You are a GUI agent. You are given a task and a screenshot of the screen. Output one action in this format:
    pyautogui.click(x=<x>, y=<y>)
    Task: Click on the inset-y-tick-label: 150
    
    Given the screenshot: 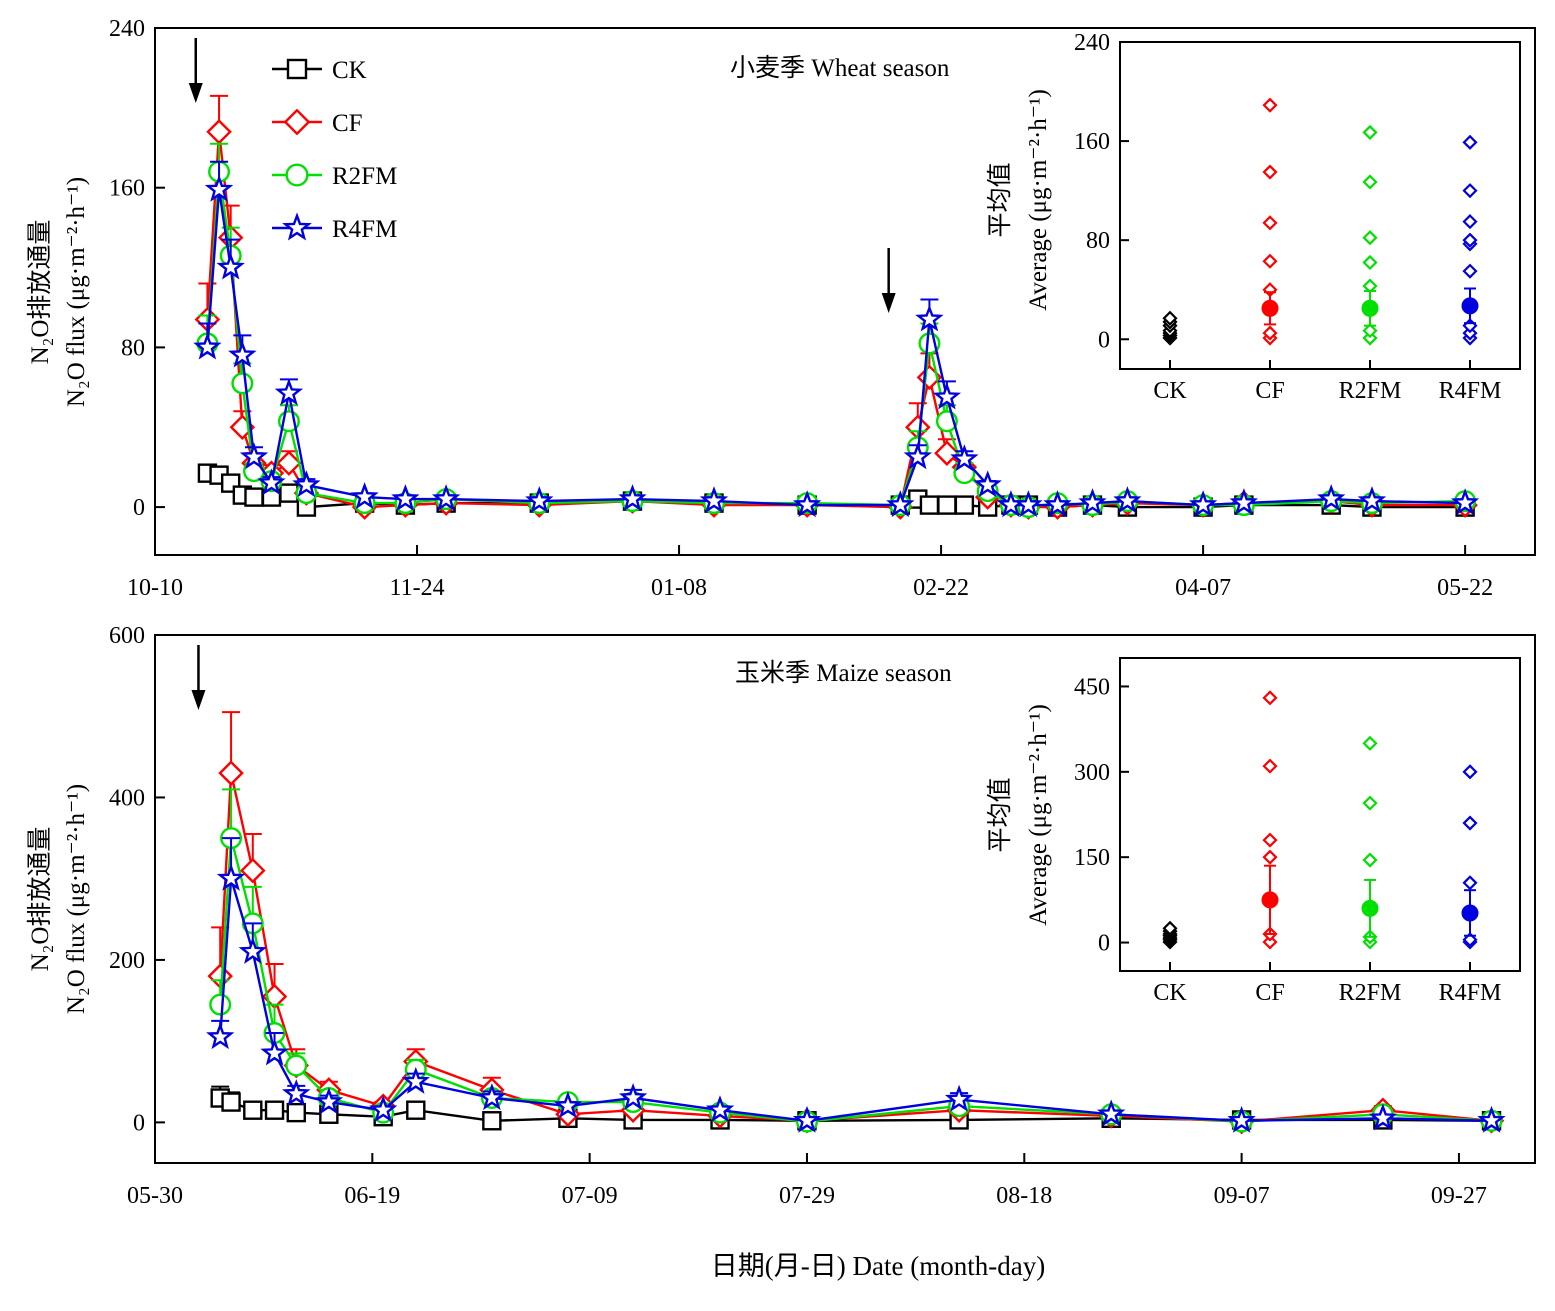 What is the action you would take?
    pyautogui.click(x=1092, y=858)
    